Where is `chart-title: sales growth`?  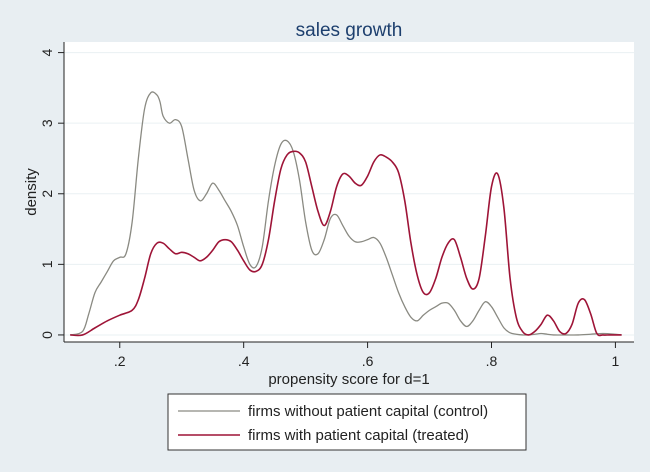
chart-title: sales growth is located at coordinates (349, 30).